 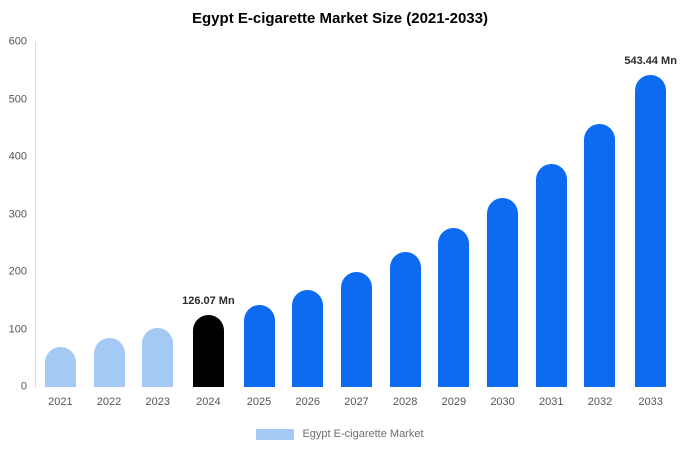 I want to click on y-tick-label: 0, so click(x=23, y=386).